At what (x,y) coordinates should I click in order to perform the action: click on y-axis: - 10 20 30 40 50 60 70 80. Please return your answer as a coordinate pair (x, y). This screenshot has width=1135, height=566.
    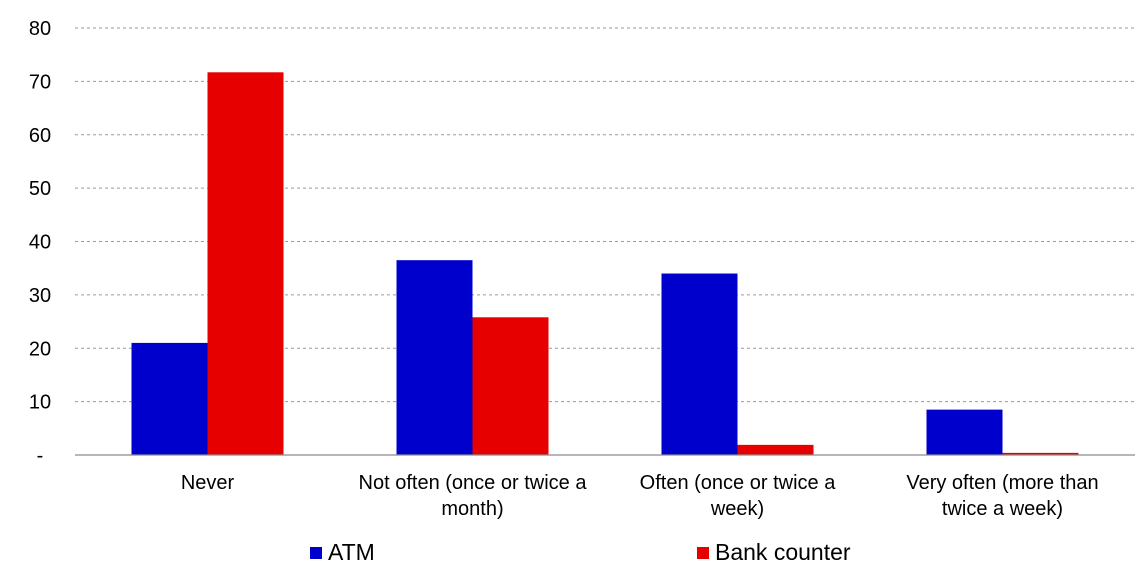
    Looking at the image, I should click on (40, 242).